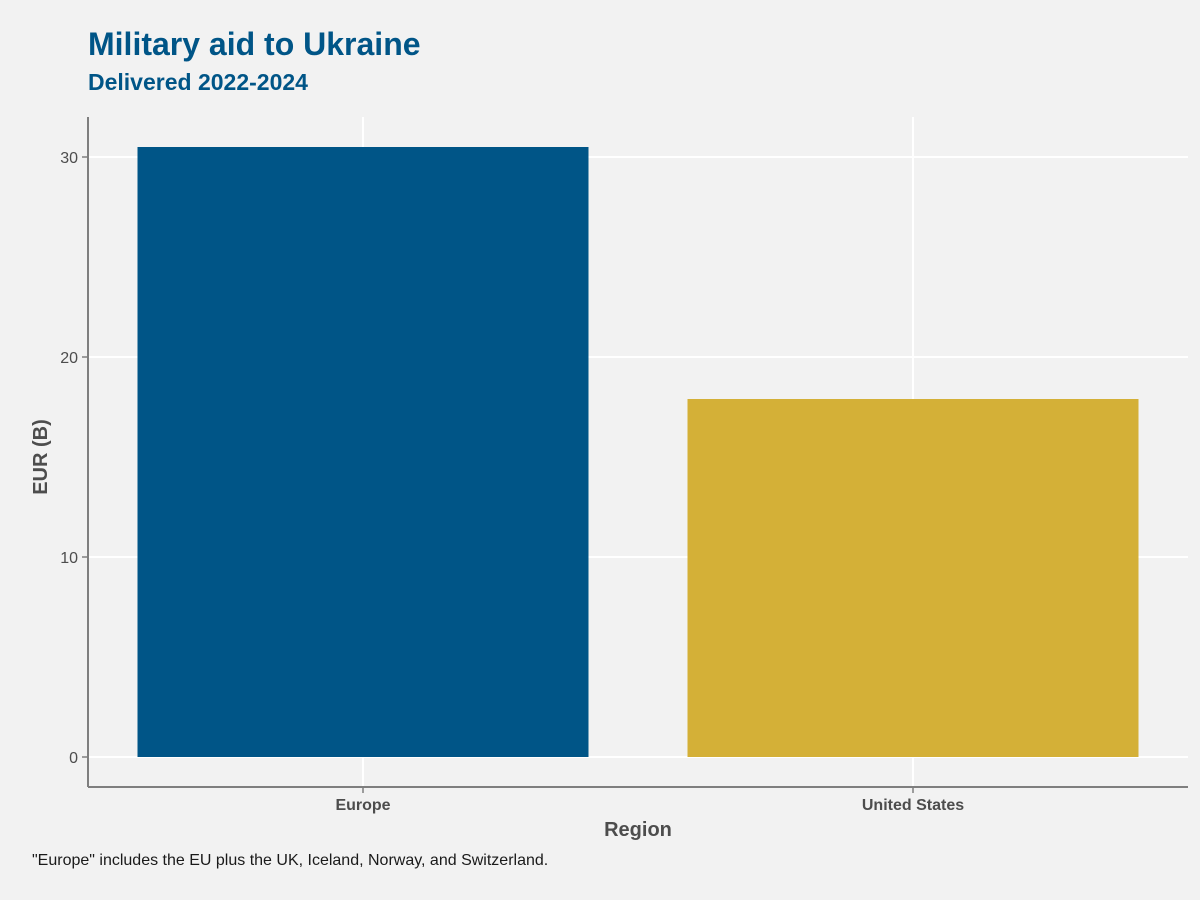  I want to click on x-tick-label: Europe, so click(362, 805).